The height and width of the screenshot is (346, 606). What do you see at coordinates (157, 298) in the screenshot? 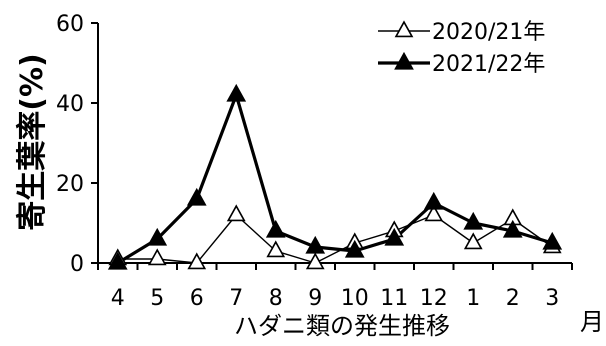
I see `x-tick-label: 5` at bounding box center [157, 298].